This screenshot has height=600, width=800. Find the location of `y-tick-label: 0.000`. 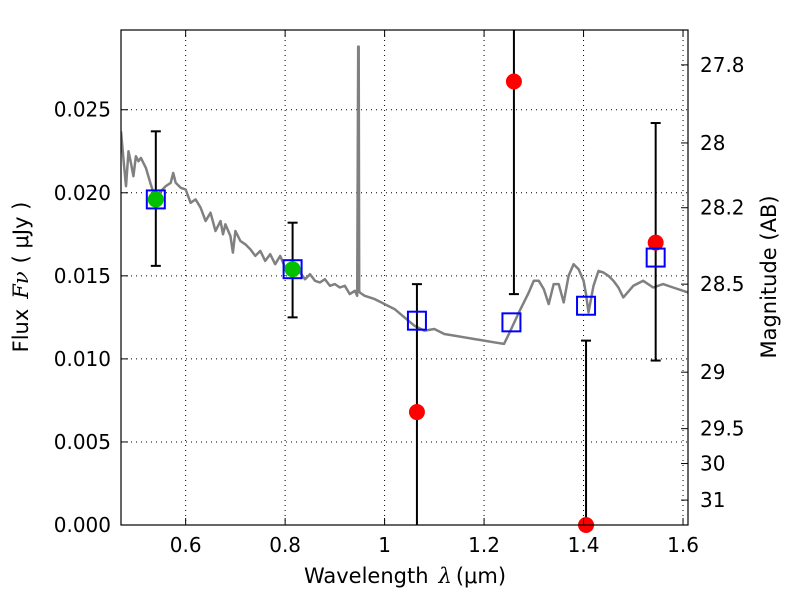

y-tick-label: 0.000 is located at coordinates (82, 525).